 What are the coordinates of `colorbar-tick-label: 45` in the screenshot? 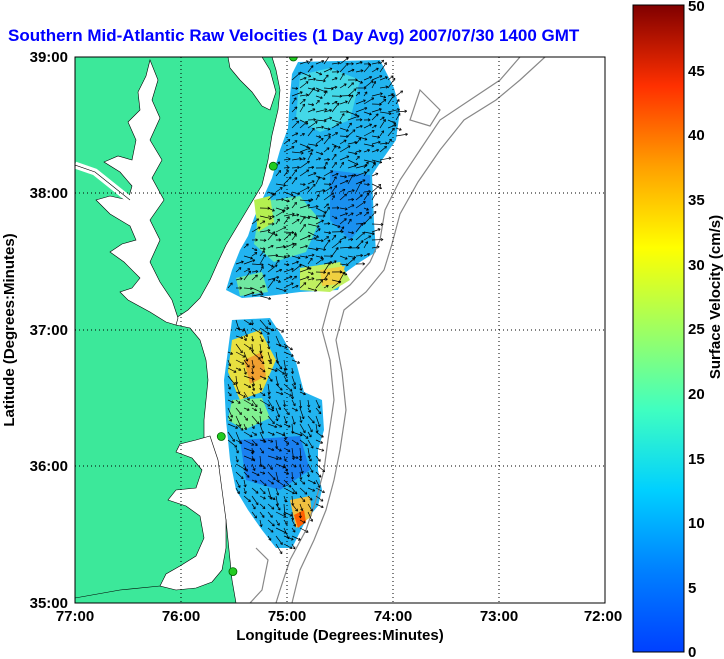 It's located at (696, 71).